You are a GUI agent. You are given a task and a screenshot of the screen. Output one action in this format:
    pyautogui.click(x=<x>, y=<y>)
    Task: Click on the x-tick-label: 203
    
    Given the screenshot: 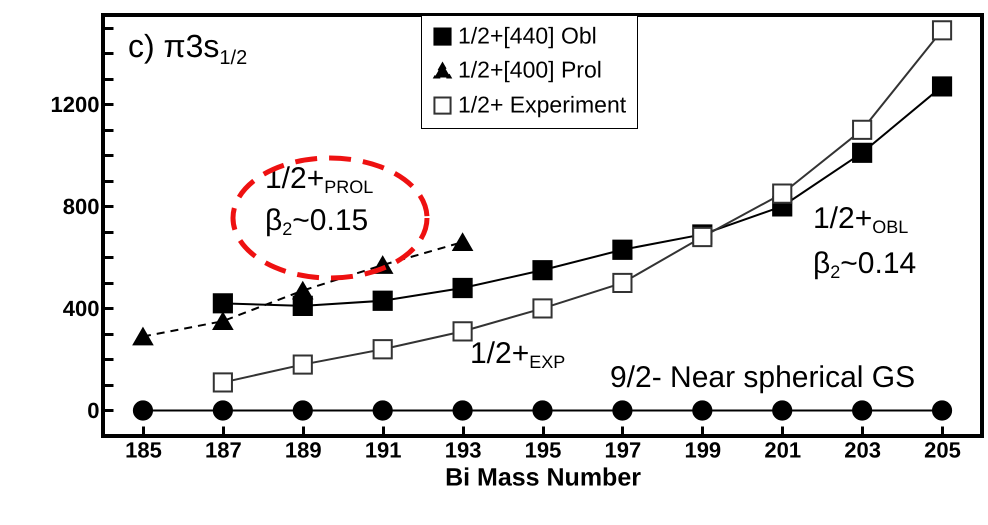 What is the action you would take?
    pyautogui.click(x=862, y=450)
    